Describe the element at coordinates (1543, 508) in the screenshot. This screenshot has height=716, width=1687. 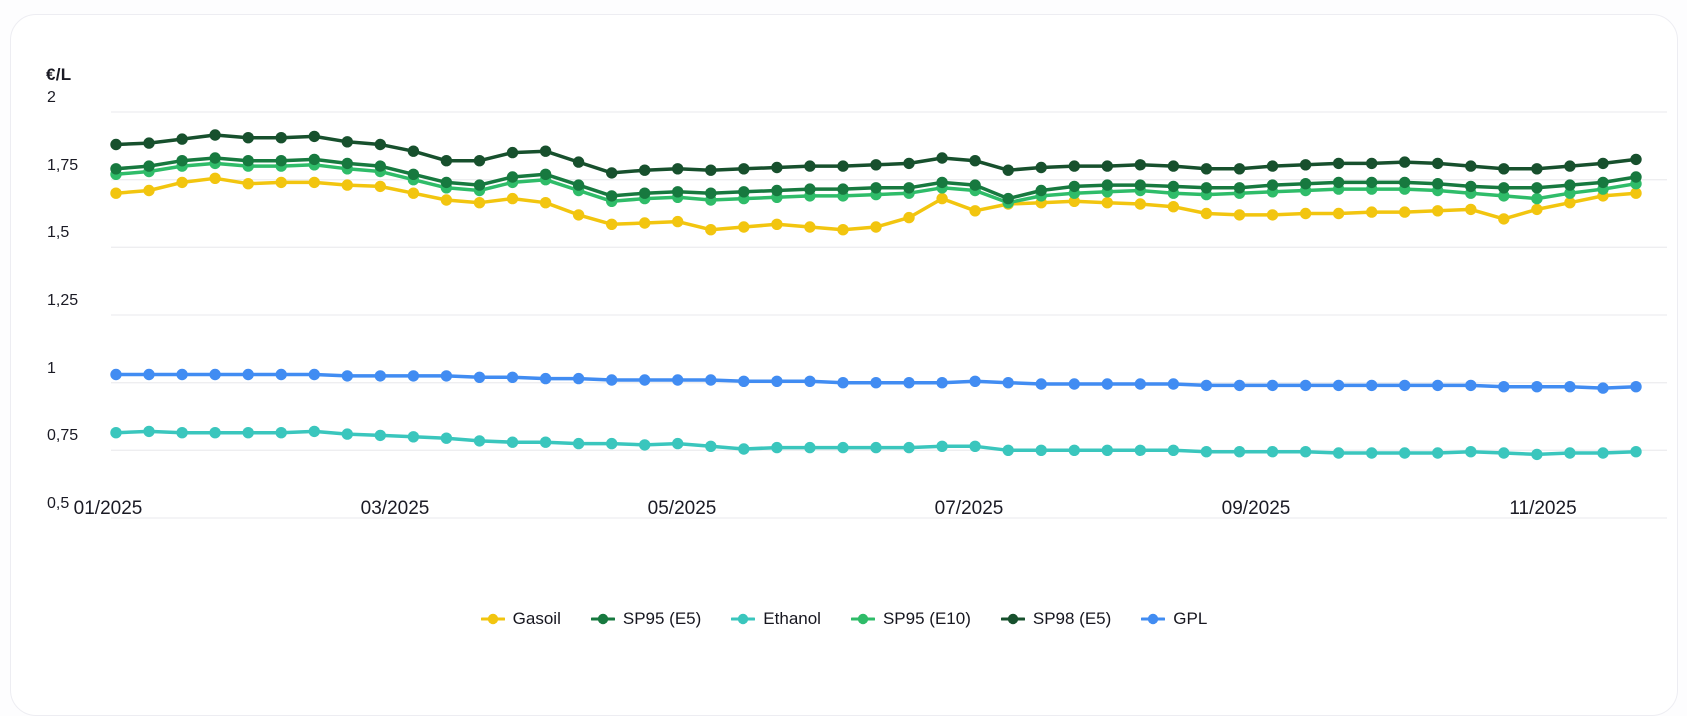
I see `x-axis-tick-label: 11/2025` at that location.